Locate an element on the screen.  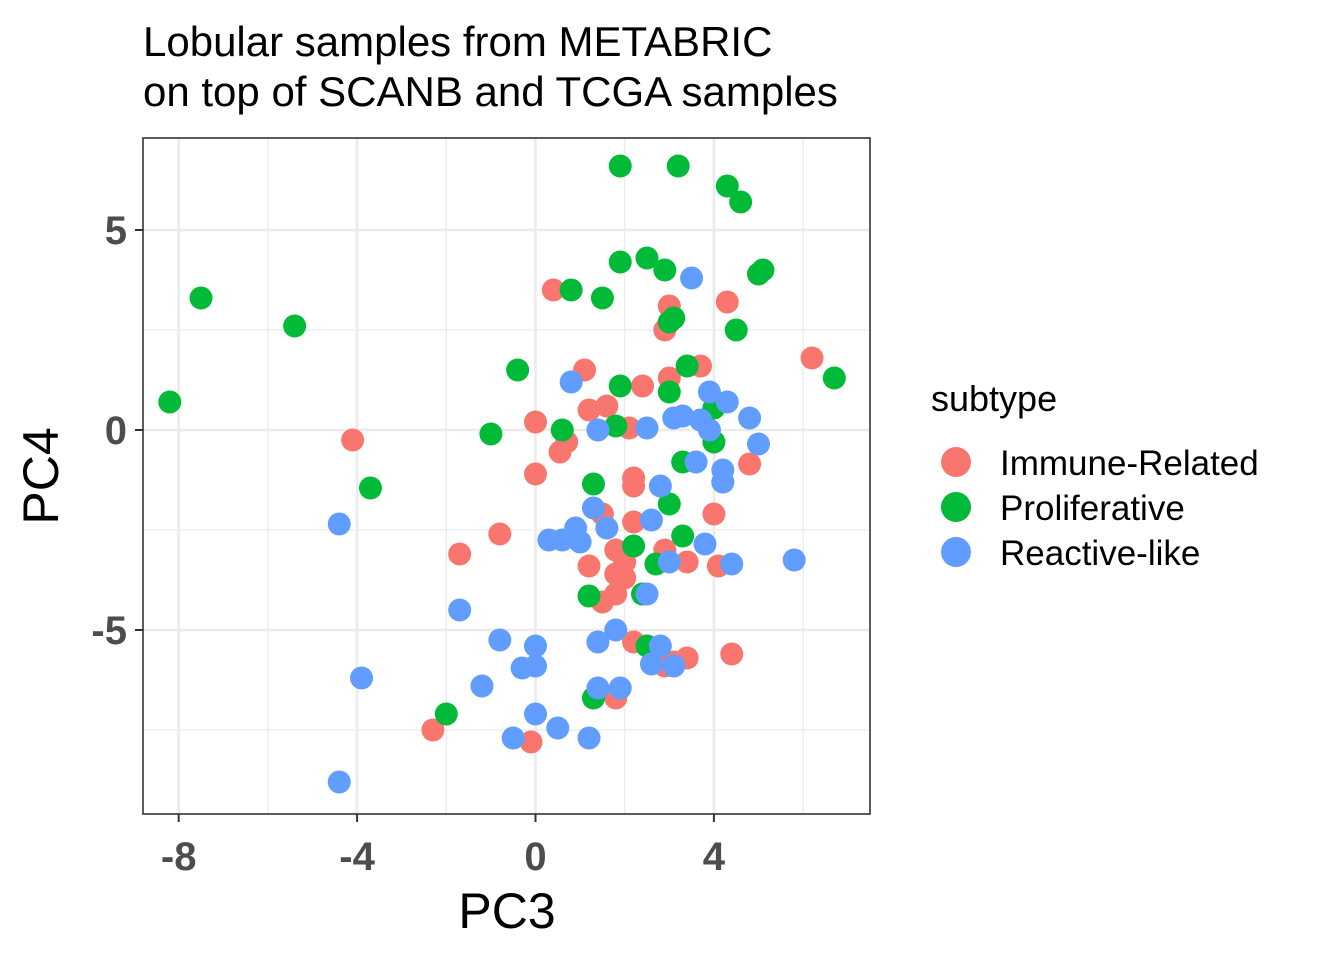
x-axis-ticks: -8 -4 0 4 is located at coordinates (443, 846).